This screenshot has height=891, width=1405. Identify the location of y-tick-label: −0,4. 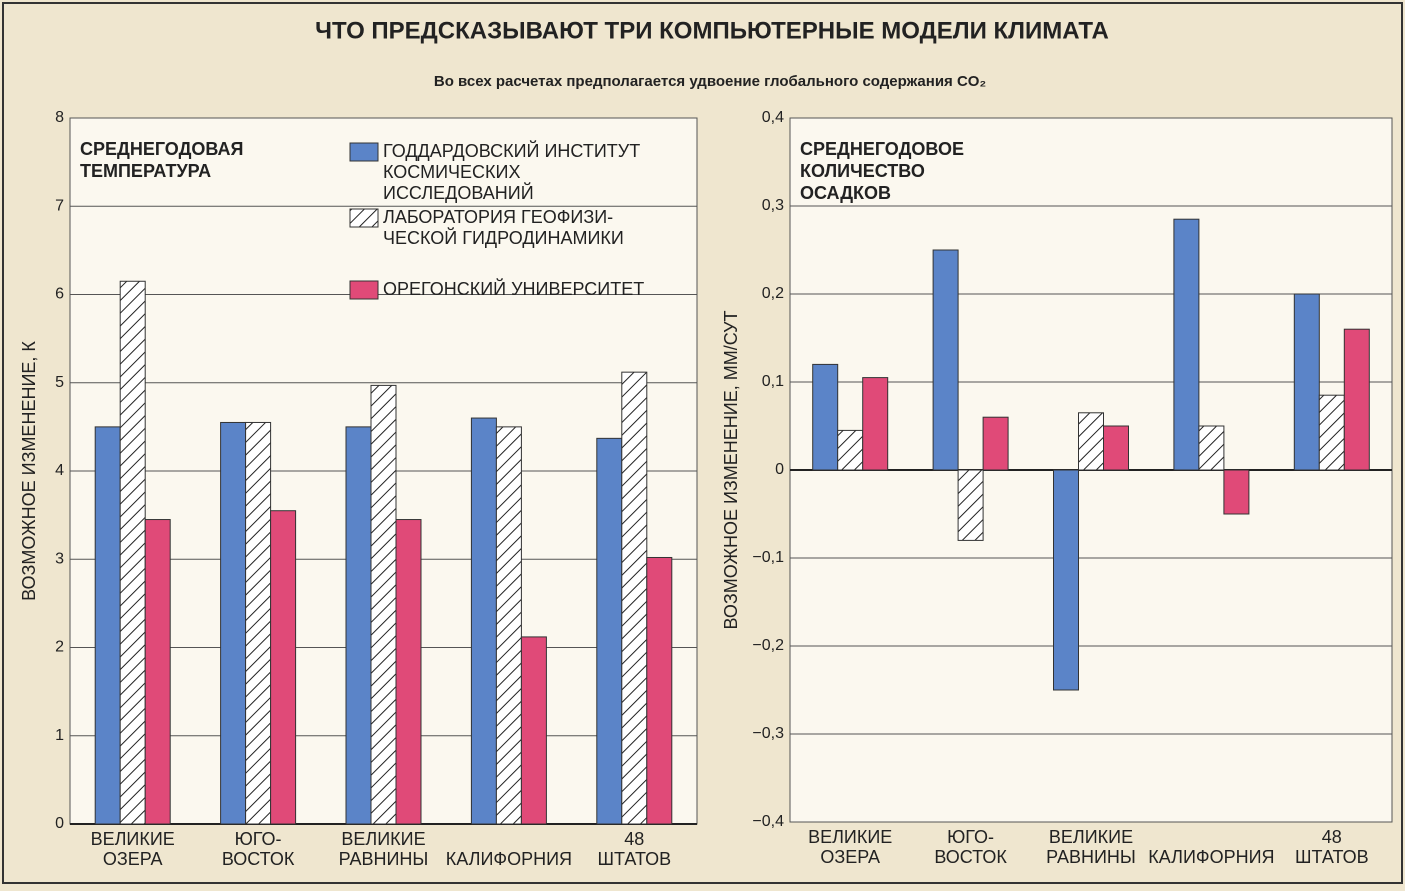
(768, 821).